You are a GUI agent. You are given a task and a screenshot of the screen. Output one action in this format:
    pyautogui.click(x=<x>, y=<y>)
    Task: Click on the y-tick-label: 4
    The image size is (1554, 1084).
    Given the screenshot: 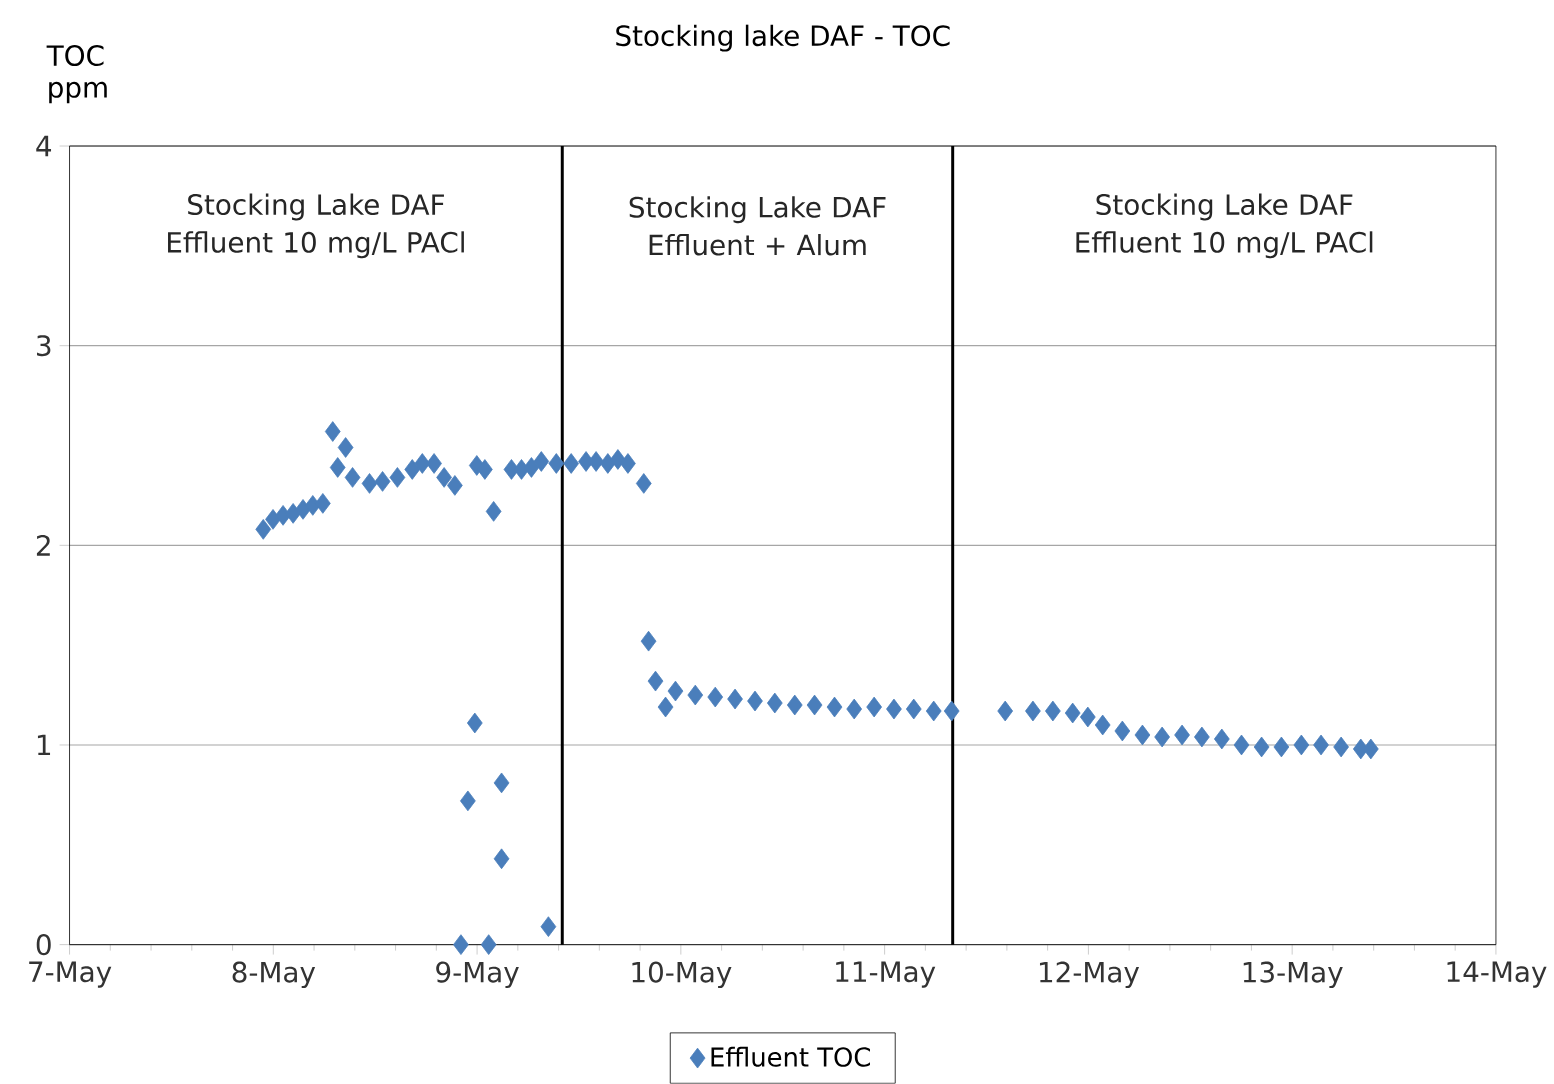 What is the action you would take?
    pyautogui.click(x=44, y=146)
    